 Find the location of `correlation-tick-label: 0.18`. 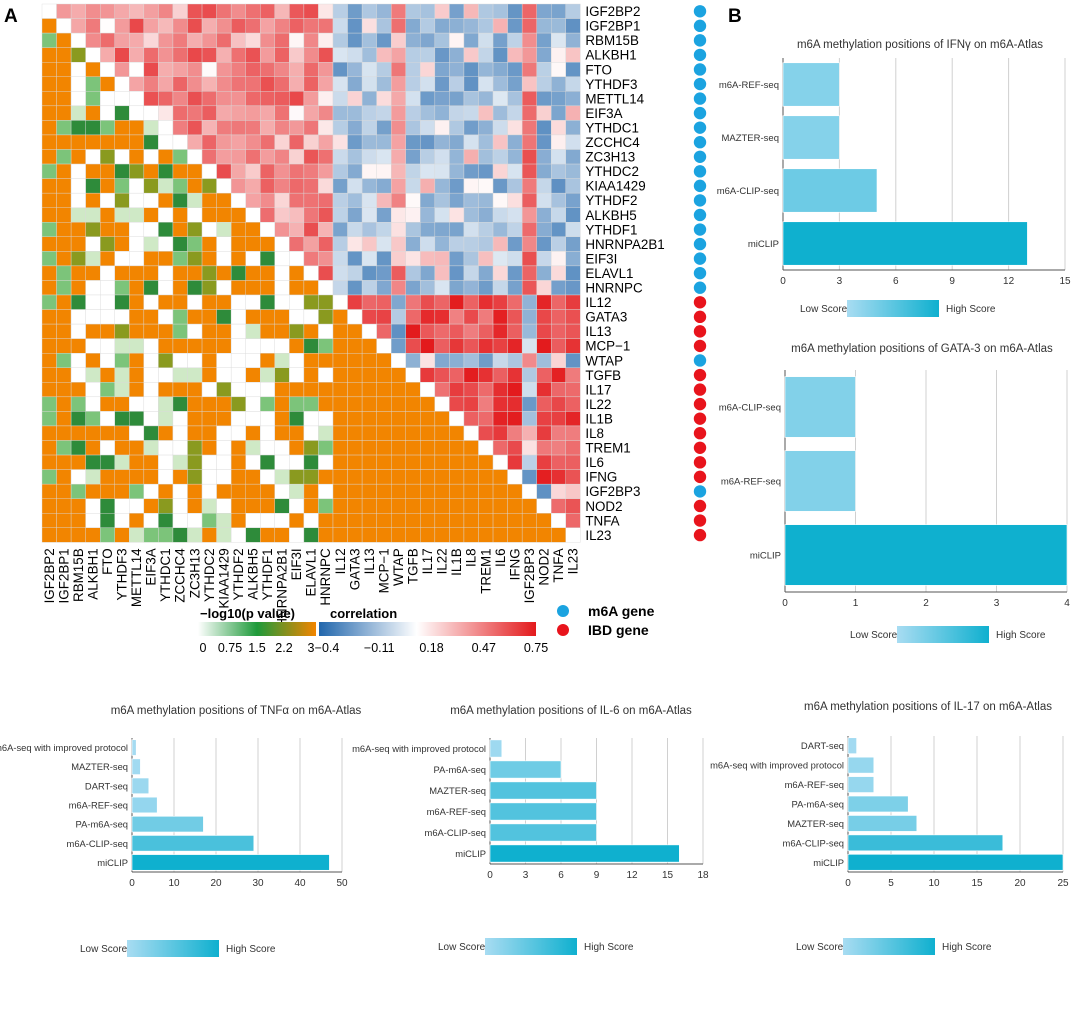

correlation-tick-label: 0.18 is located at coordinates (431, 648).